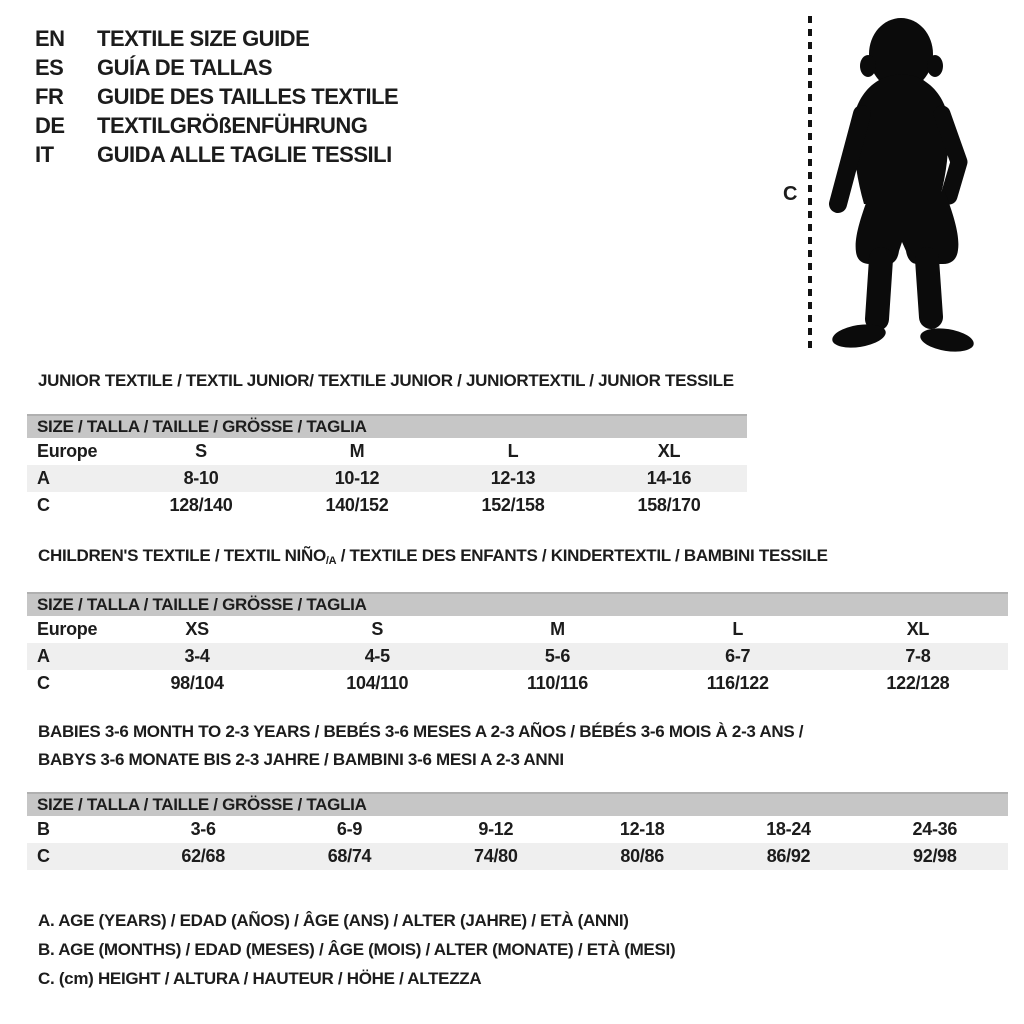 The width and height of the screenshot is (1024, 1024). I want to click on row-label: B, so click(43, 829).